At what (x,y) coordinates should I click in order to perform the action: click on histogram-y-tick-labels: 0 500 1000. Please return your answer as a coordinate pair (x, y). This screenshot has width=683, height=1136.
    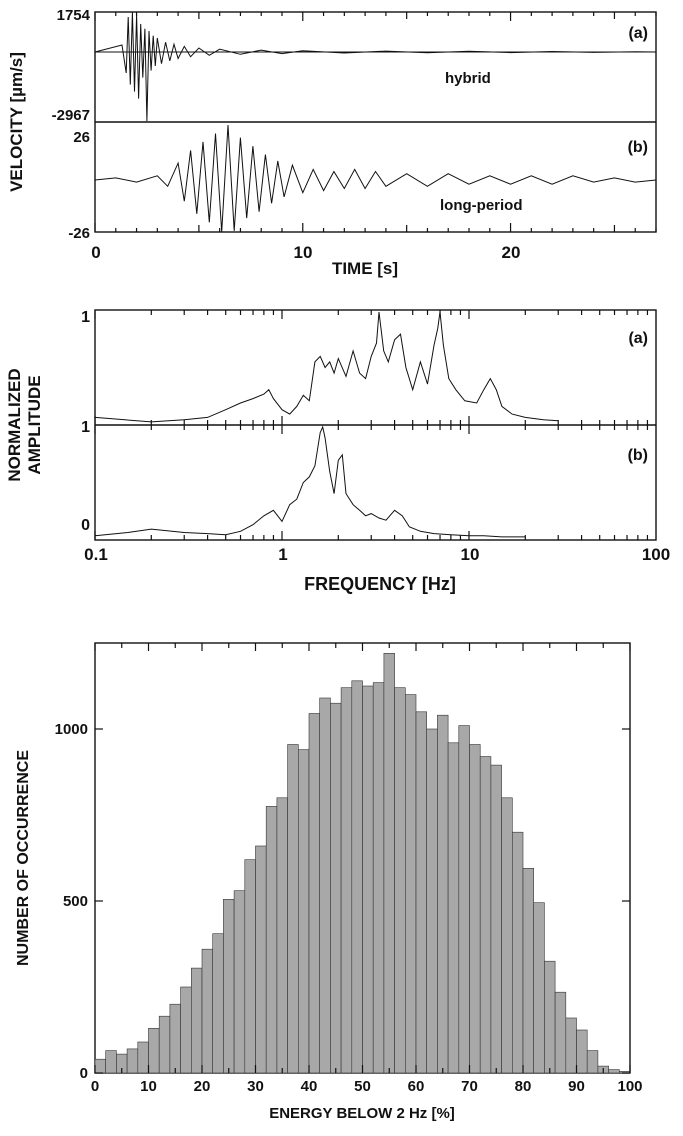
    Looking at the image, I should click on (71, 901).